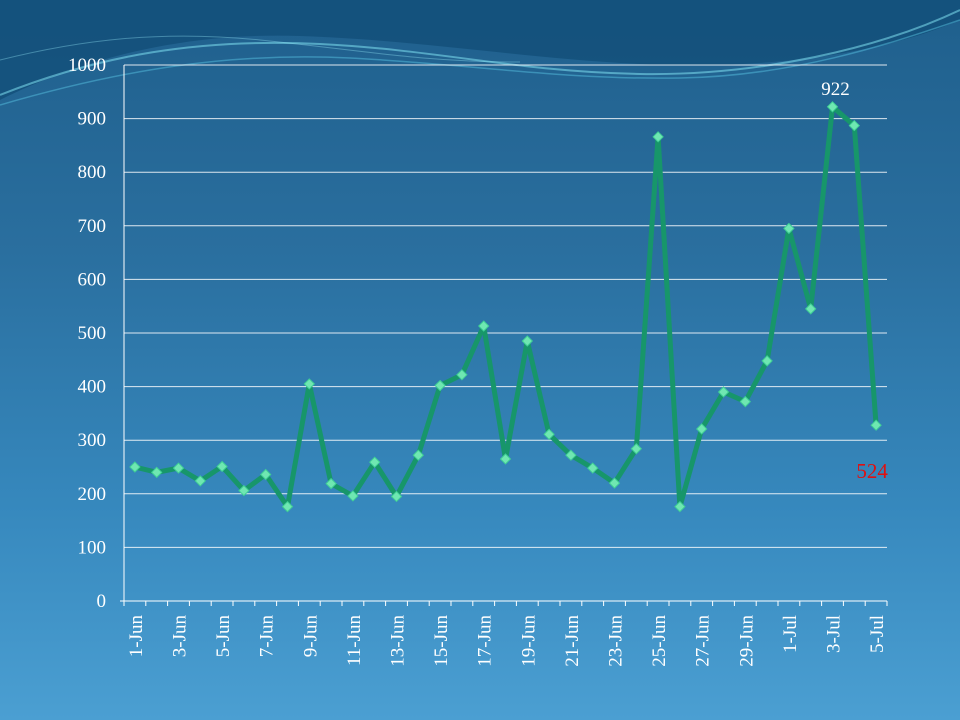 The width and height of the screenshot is (960, 720). I want to click on x-tick-label: 13-Jun, so click(398, 641).